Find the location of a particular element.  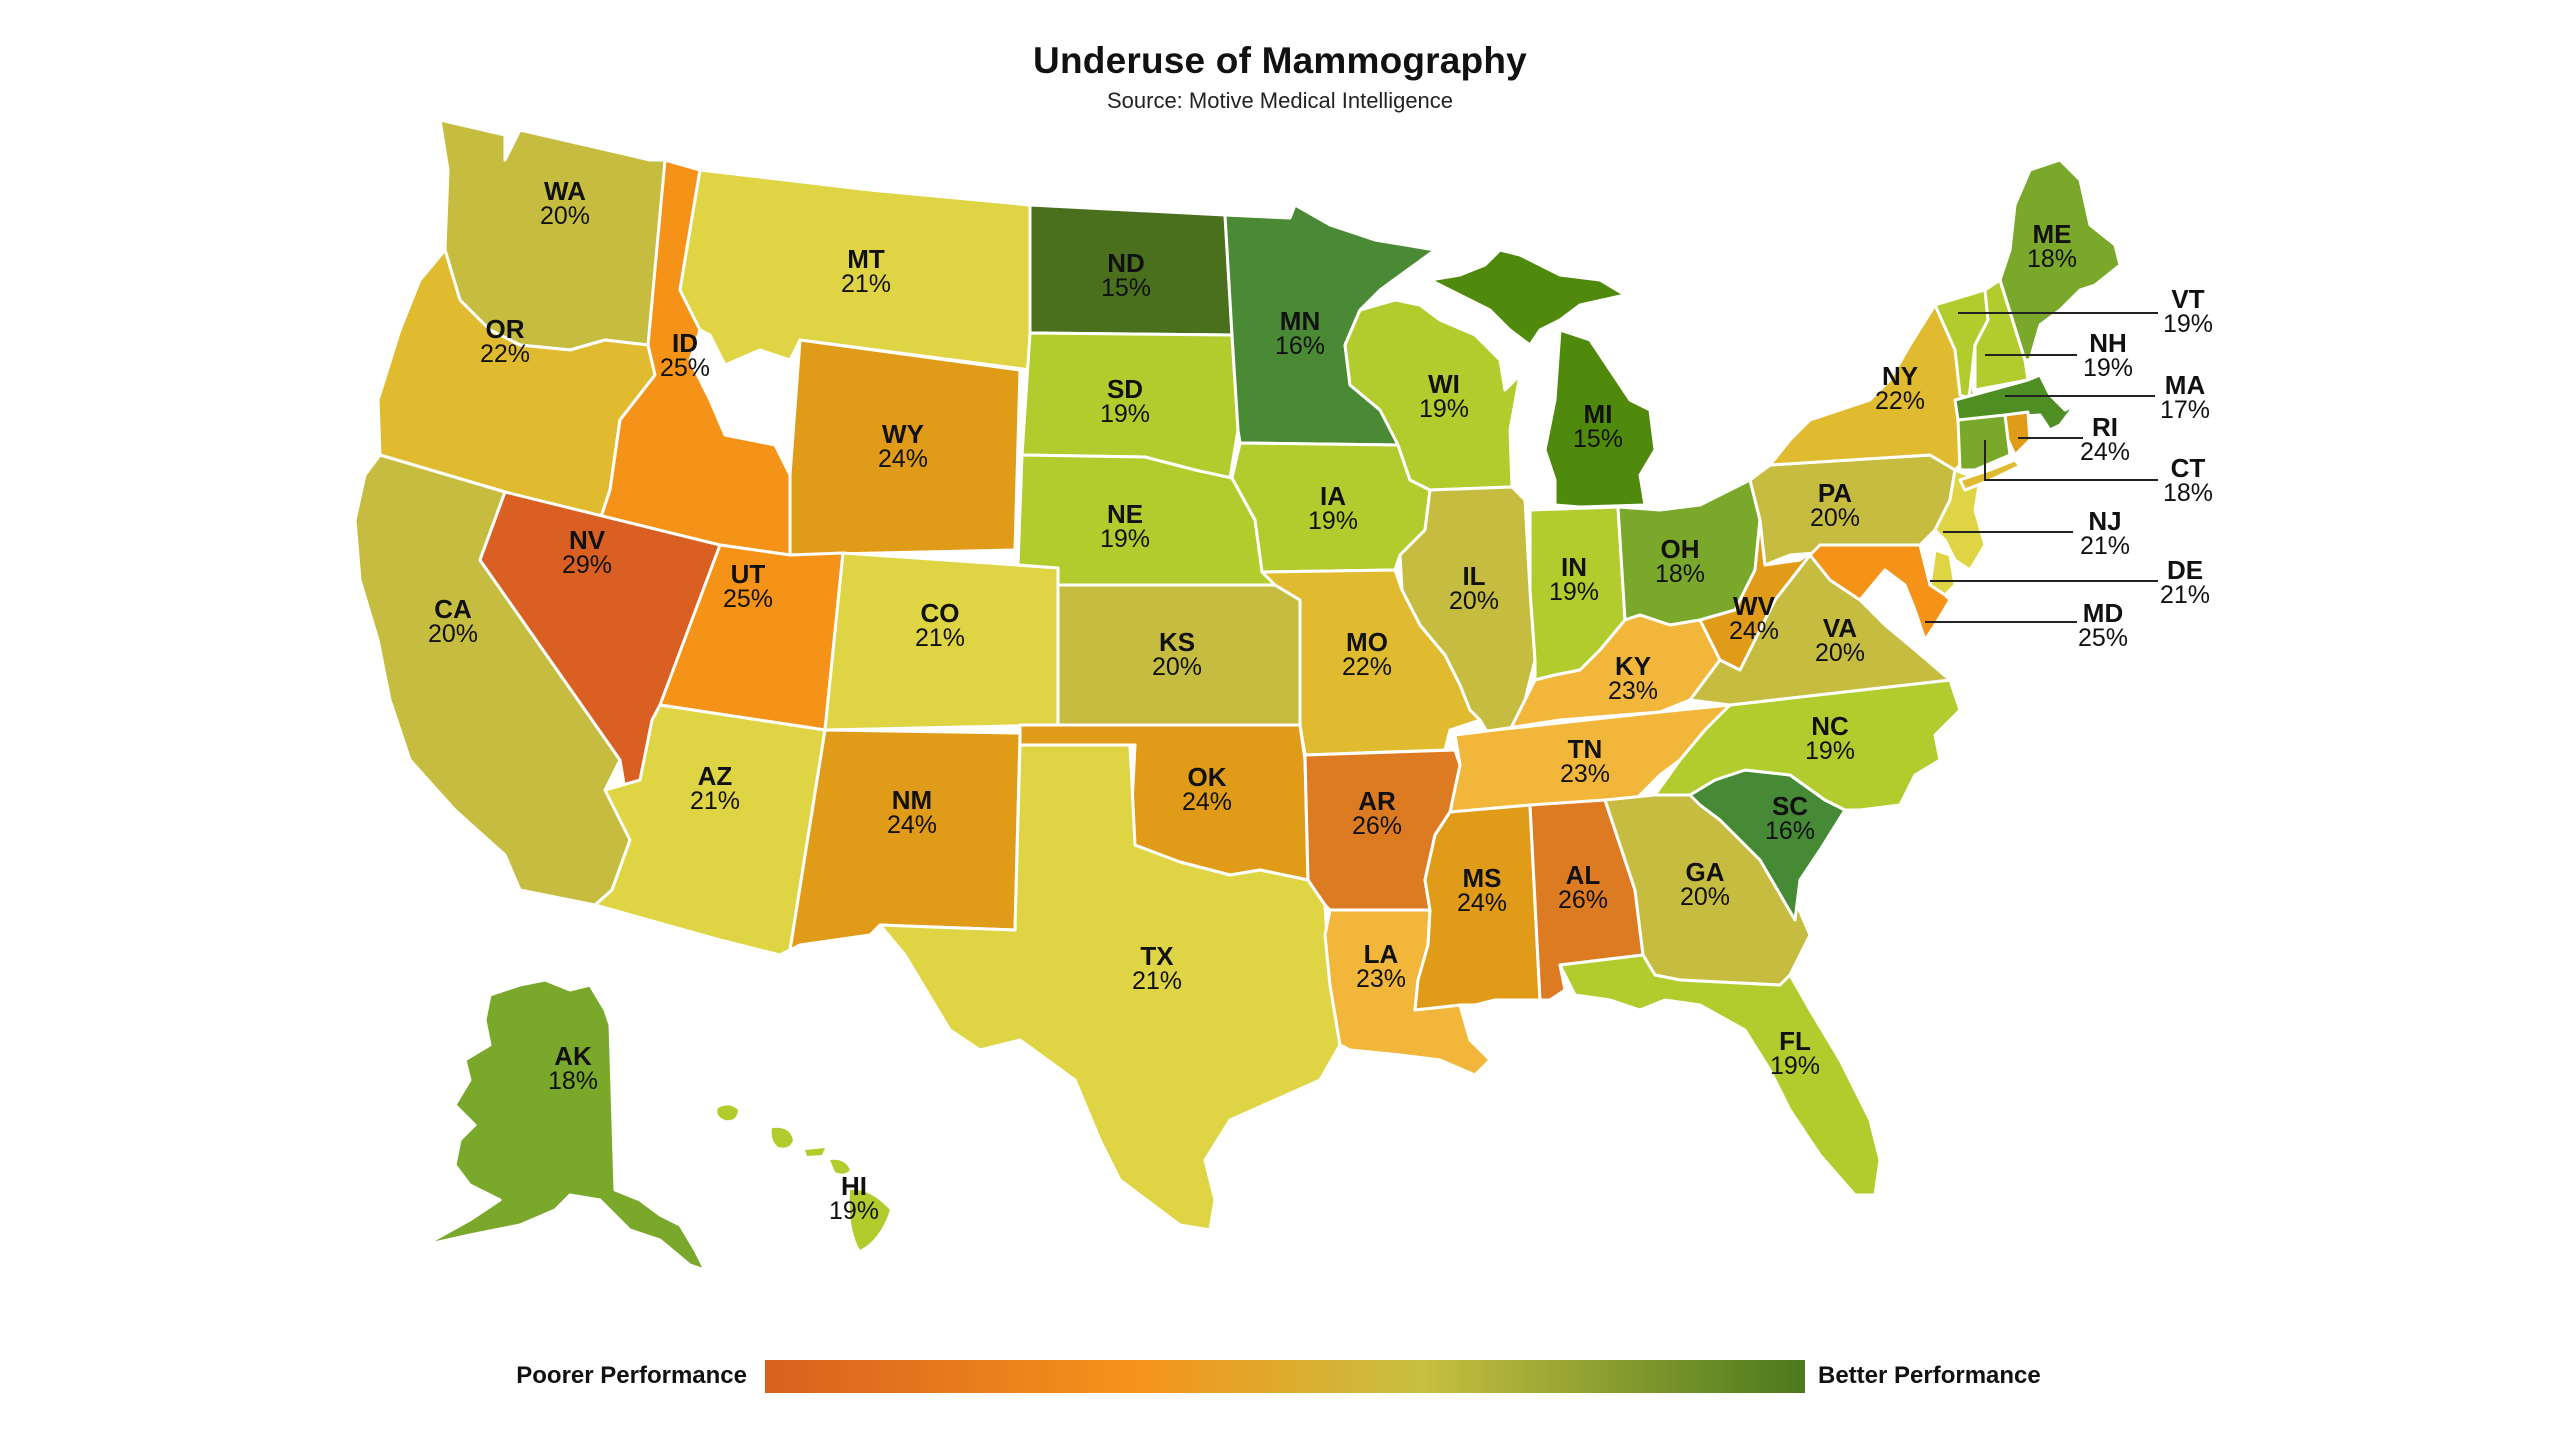

label-LA-value: 23% is located at coordinates (1381, 979).